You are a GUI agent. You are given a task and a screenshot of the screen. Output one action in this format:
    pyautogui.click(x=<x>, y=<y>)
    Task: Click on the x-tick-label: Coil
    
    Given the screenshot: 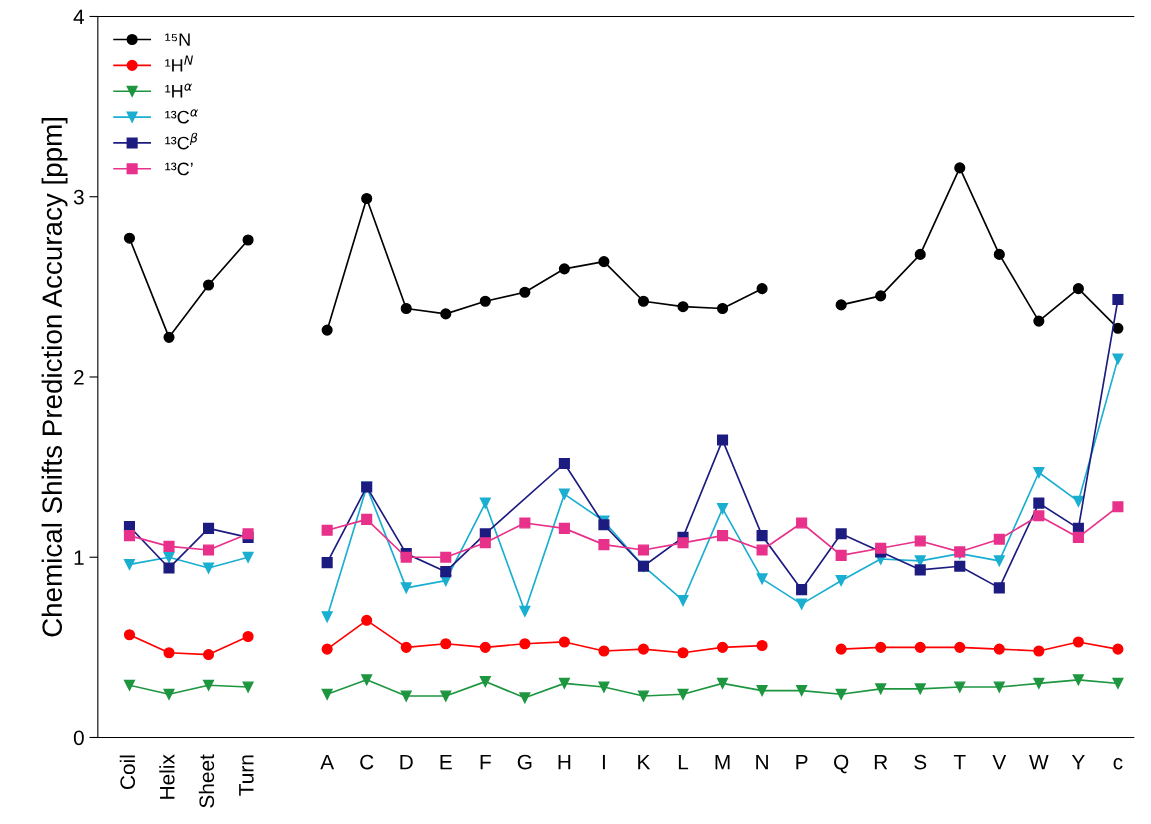 What is the action you would take?
    pyautogui.click(x=127, y=772)
    